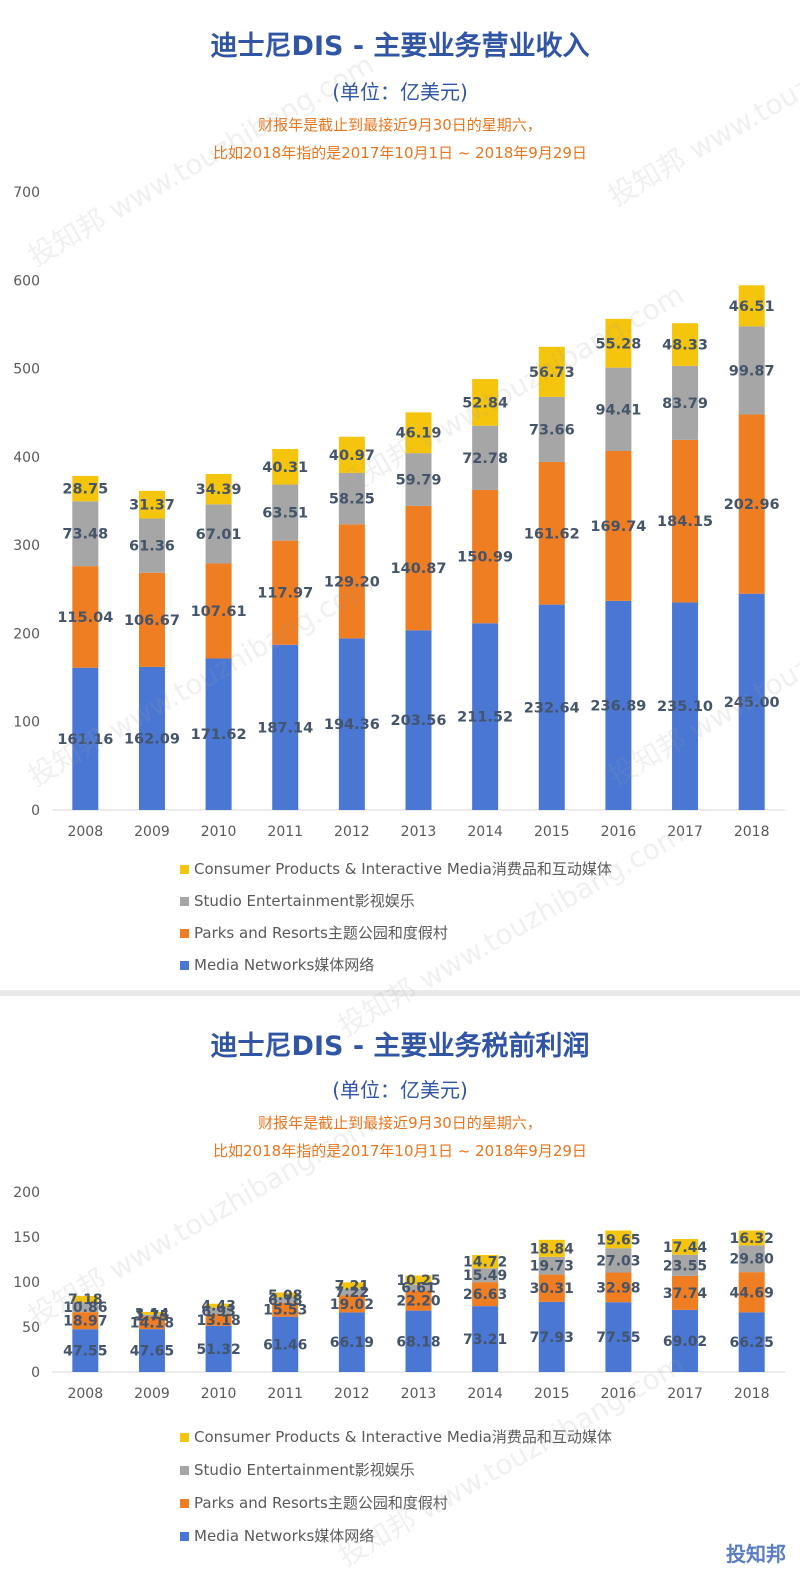  Describe the element at coordinates (552, 1267) in the screenshot. I see `data-label: 19.73` at that location.